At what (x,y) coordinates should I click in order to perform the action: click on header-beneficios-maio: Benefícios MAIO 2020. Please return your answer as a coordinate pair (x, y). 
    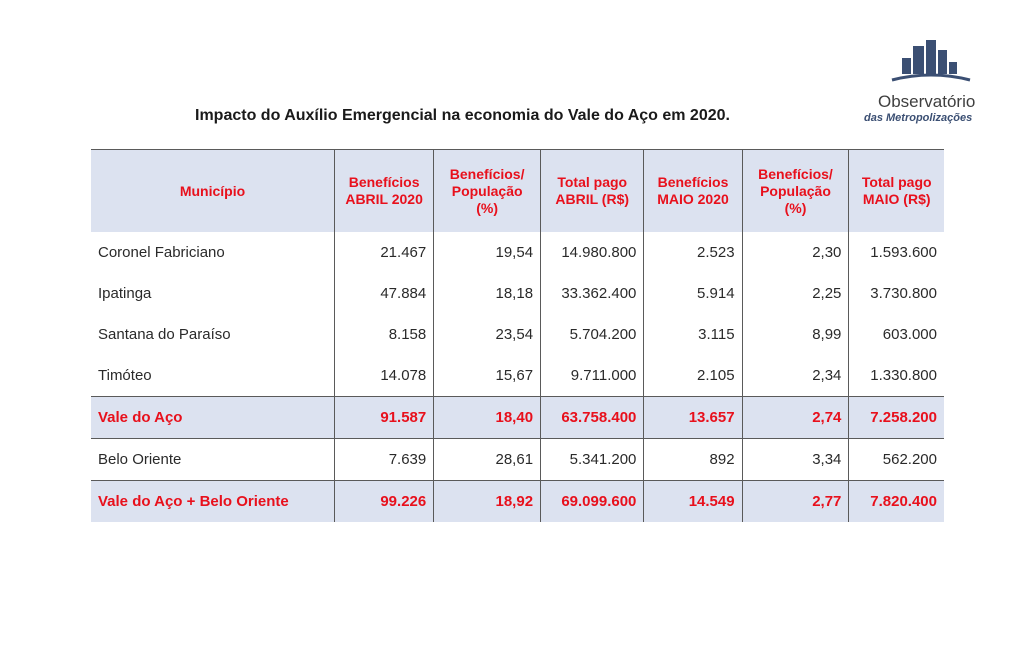
    Looking at the image, I should click on (693, 190).